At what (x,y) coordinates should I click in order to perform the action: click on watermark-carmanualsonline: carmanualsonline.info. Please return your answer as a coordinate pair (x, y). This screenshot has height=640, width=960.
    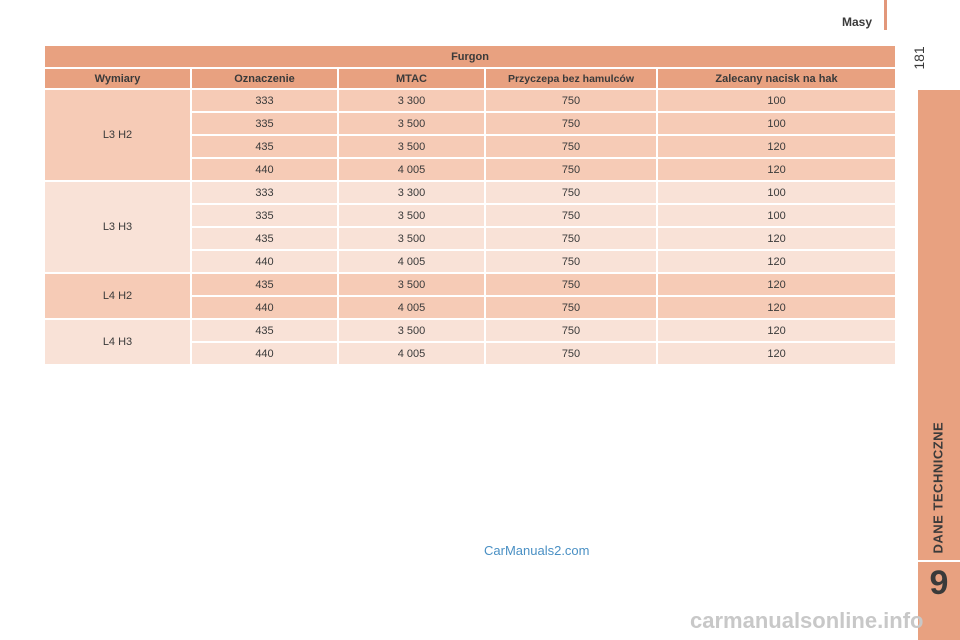
    Looking at the image, I should click on (807, 620).